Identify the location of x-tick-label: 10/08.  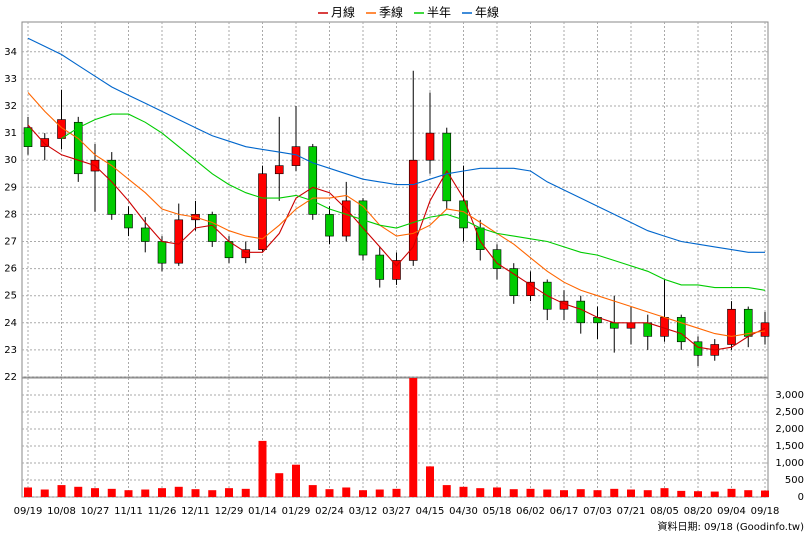
(61, 511).